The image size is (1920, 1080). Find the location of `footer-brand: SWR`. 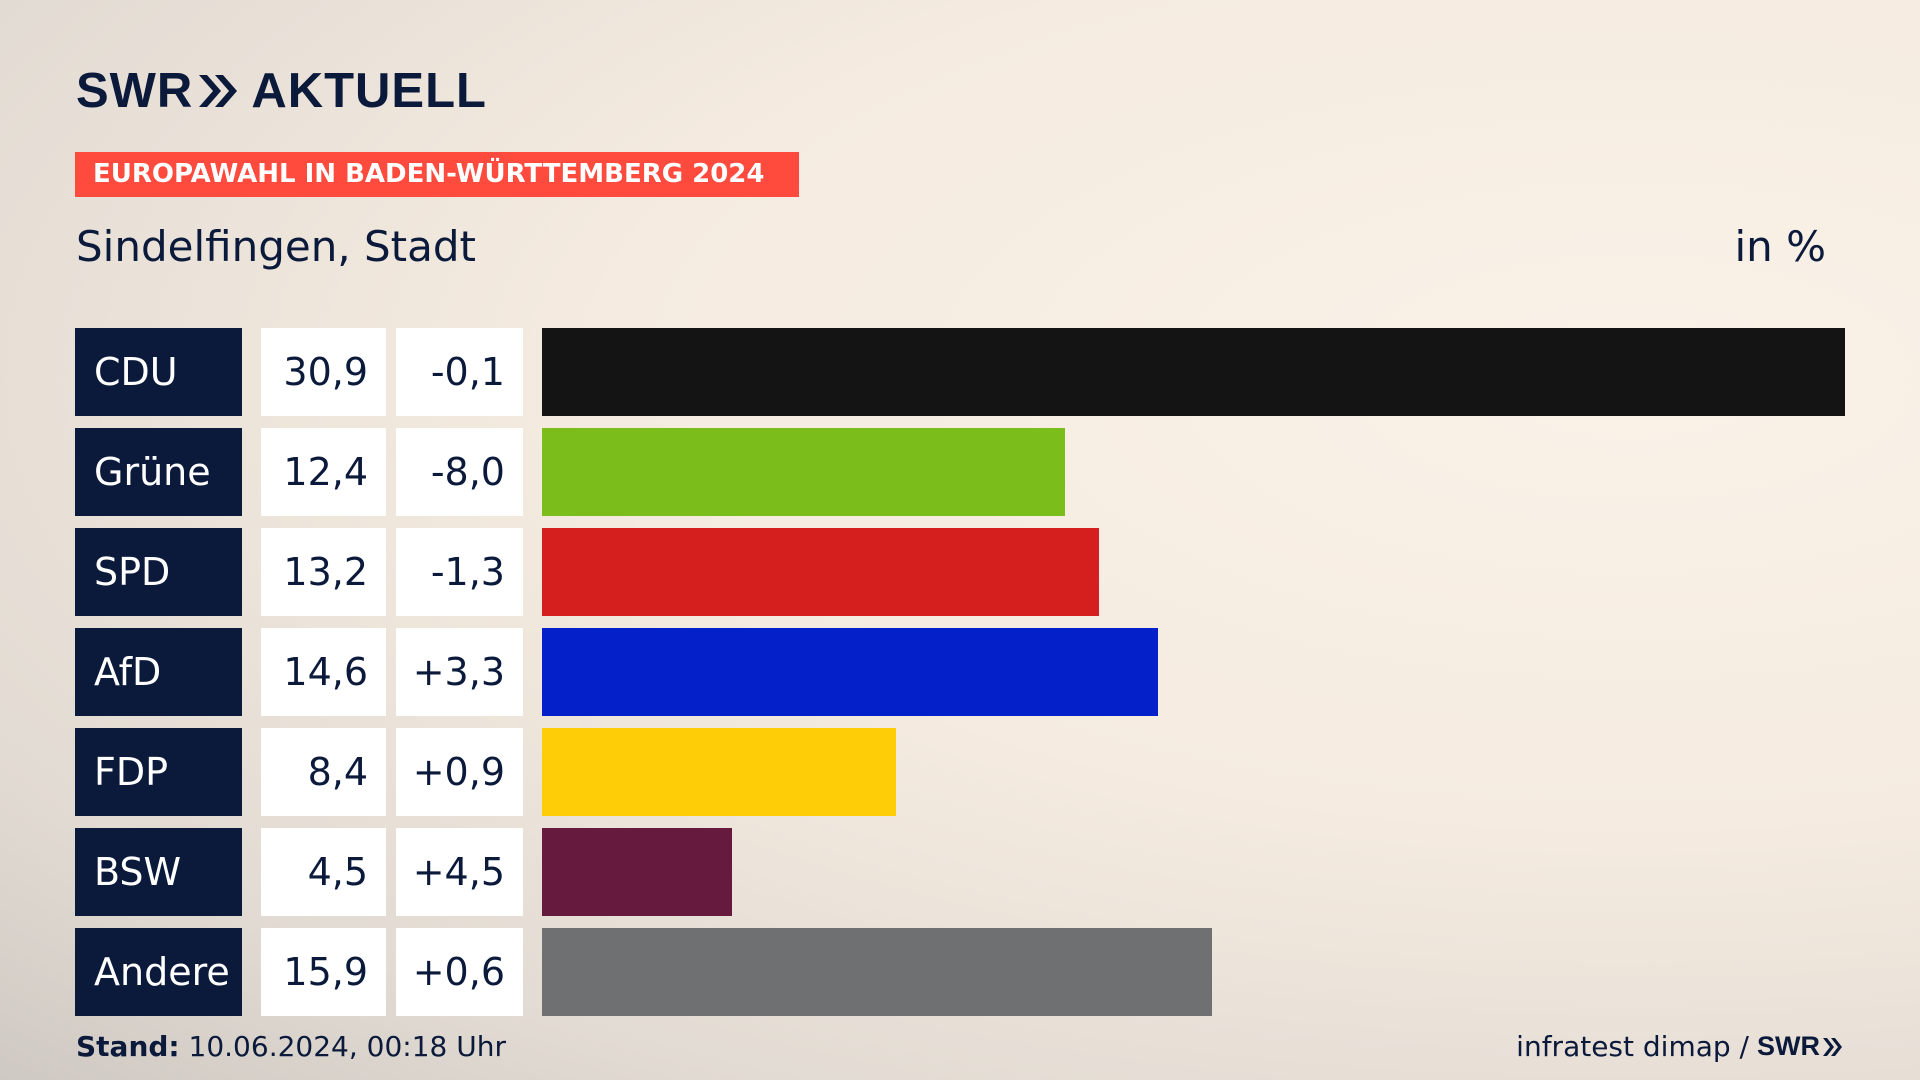

footer-brand: SWR is located at coordinates (1788, 1046).